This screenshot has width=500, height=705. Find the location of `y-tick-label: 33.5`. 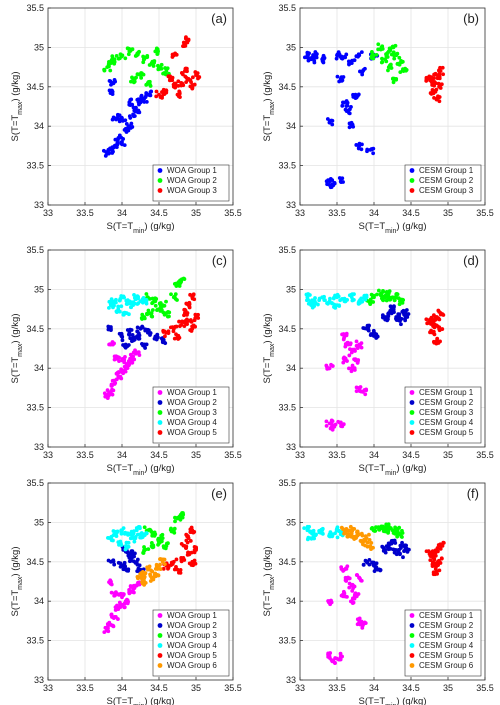

y-tick-label: 33.5 is located at coordinates (35, 641).